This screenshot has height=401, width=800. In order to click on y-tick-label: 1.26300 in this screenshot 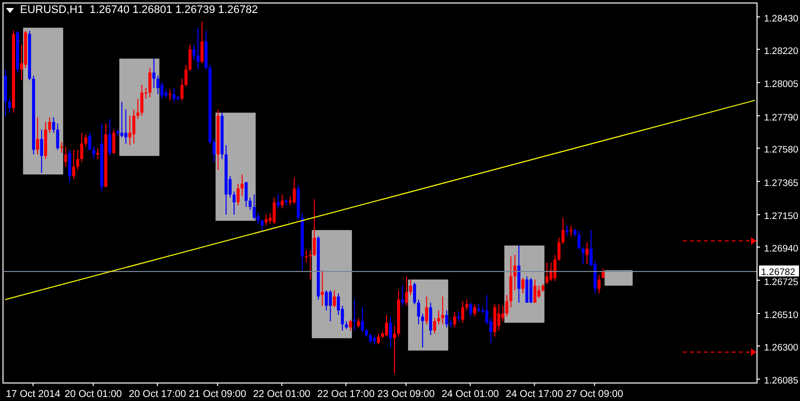, I will do `click(781, 348)`.